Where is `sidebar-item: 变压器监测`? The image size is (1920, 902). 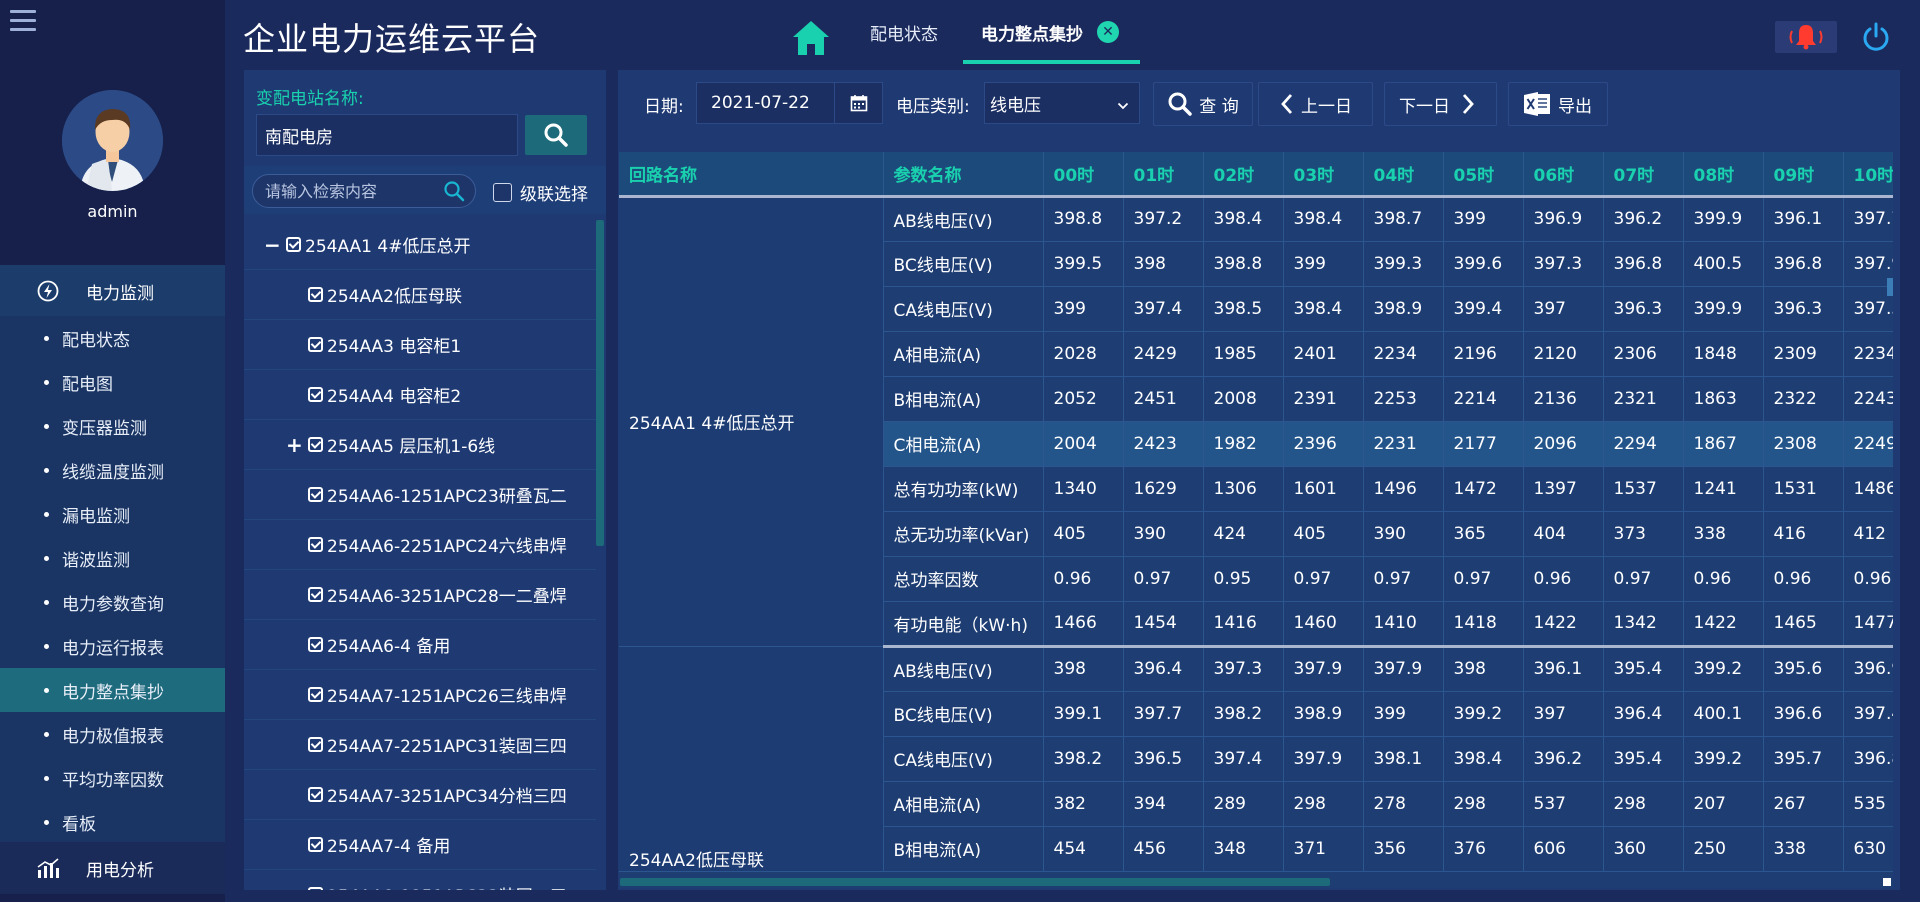
sidebar-item: 变压器监测 is located at coordinates (112, 426).